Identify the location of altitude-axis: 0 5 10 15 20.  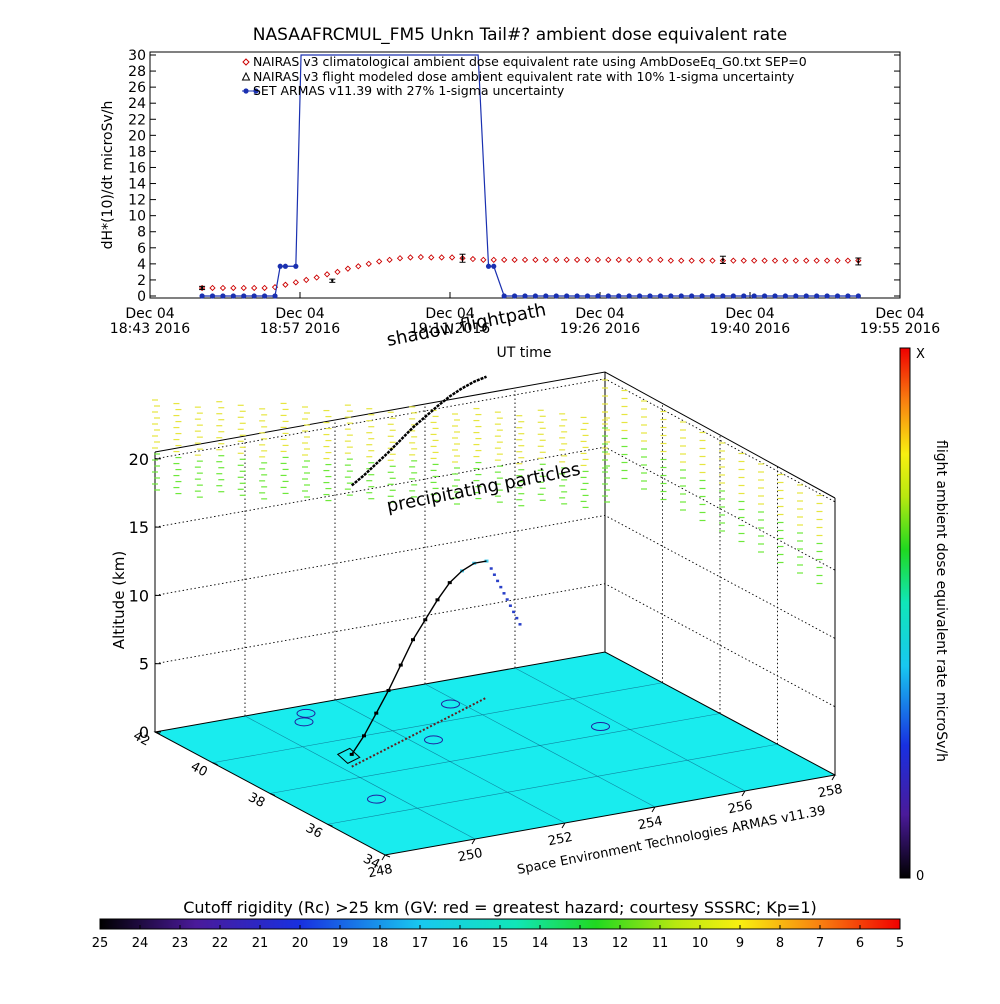
(145, 596).